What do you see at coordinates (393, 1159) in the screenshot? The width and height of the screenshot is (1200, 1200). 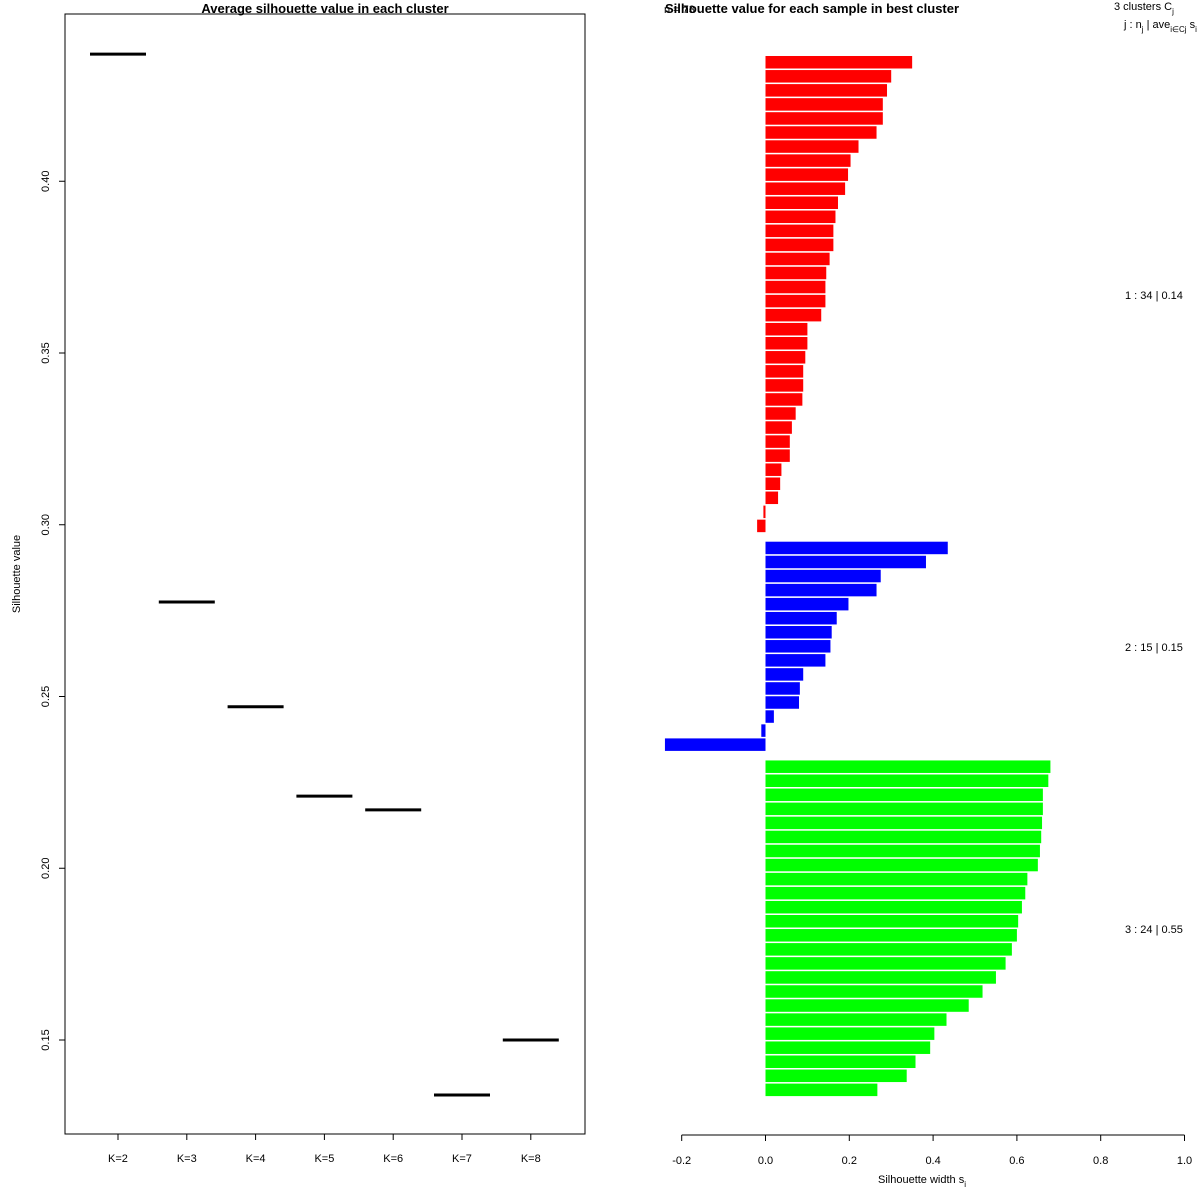 I see `left-x-tick-label: K=6` at bounding box center [393, 1159].